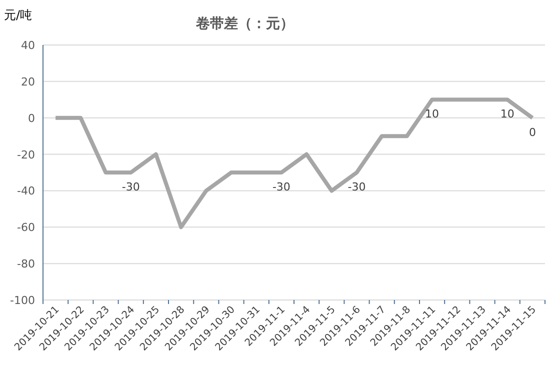  I want to click on y-axis-title: 元/吨, so click(18, 15).